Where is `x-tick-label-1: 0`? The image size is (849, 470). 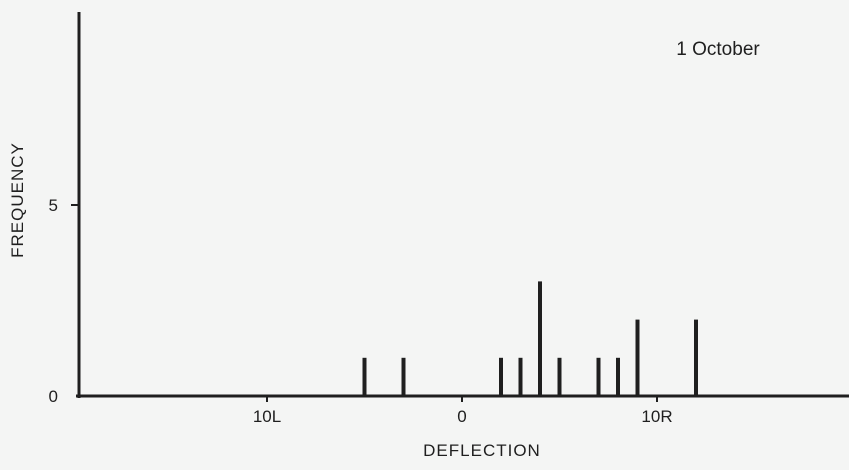
x-tick-label-1: 0 is located at coordinates (461, 416).